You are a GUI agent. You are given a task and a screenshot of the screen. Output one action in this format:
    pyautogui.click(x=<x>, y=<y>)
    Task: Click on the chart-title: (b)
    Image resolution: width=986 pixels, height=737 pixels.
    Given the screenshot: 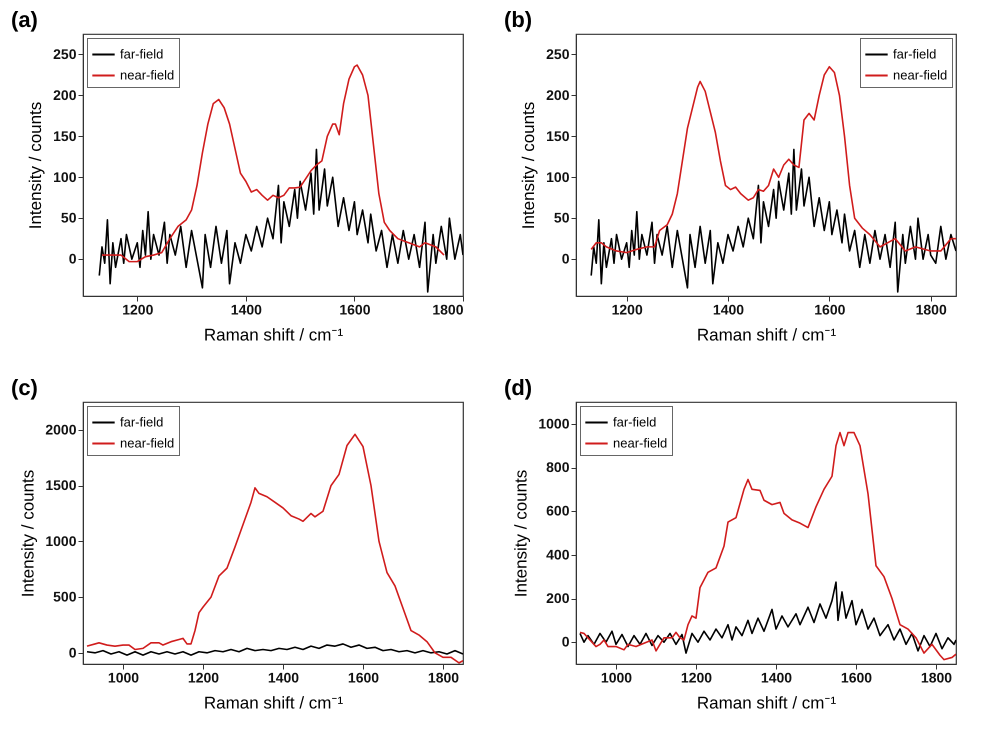 What is the action you would take?
    pyautogui.click(x=518, y=19)
    